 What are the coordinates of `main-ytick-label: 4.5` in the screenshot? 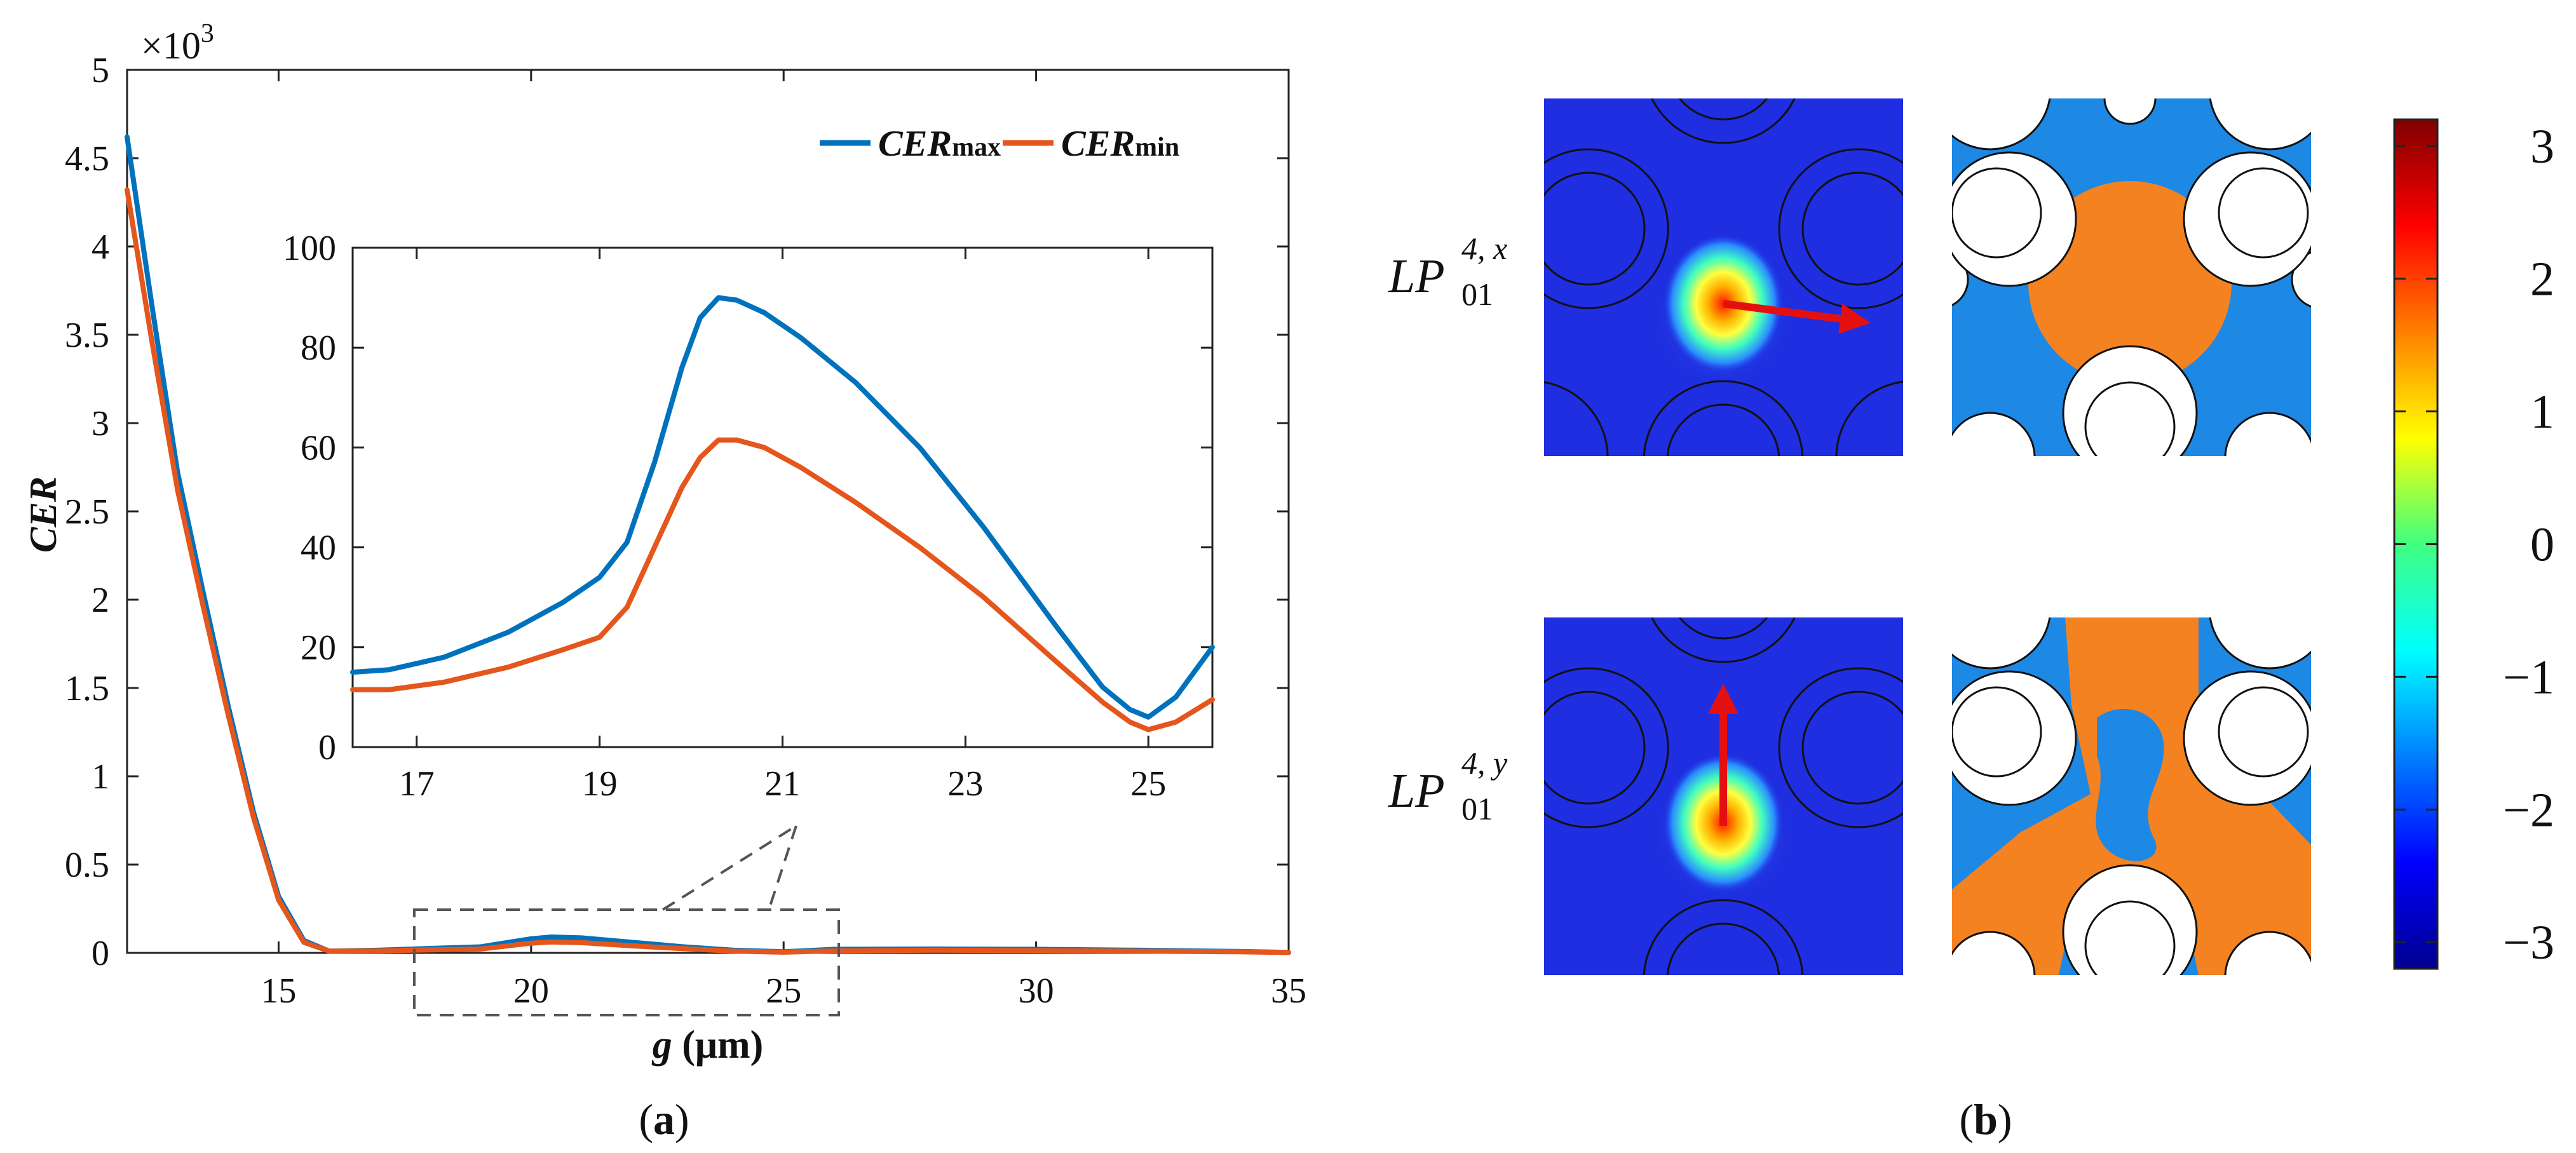 It's located at (87, 159).